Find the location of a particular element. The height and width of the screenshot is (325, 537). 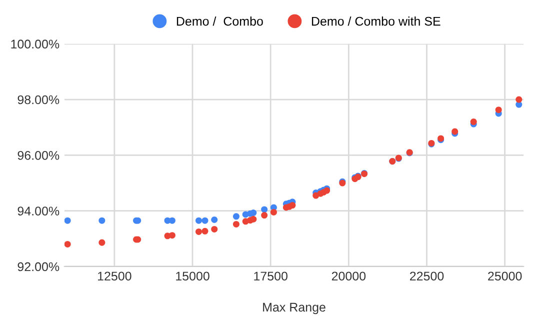

x-tick-label: 15000 is located at coordinates (193, 276).